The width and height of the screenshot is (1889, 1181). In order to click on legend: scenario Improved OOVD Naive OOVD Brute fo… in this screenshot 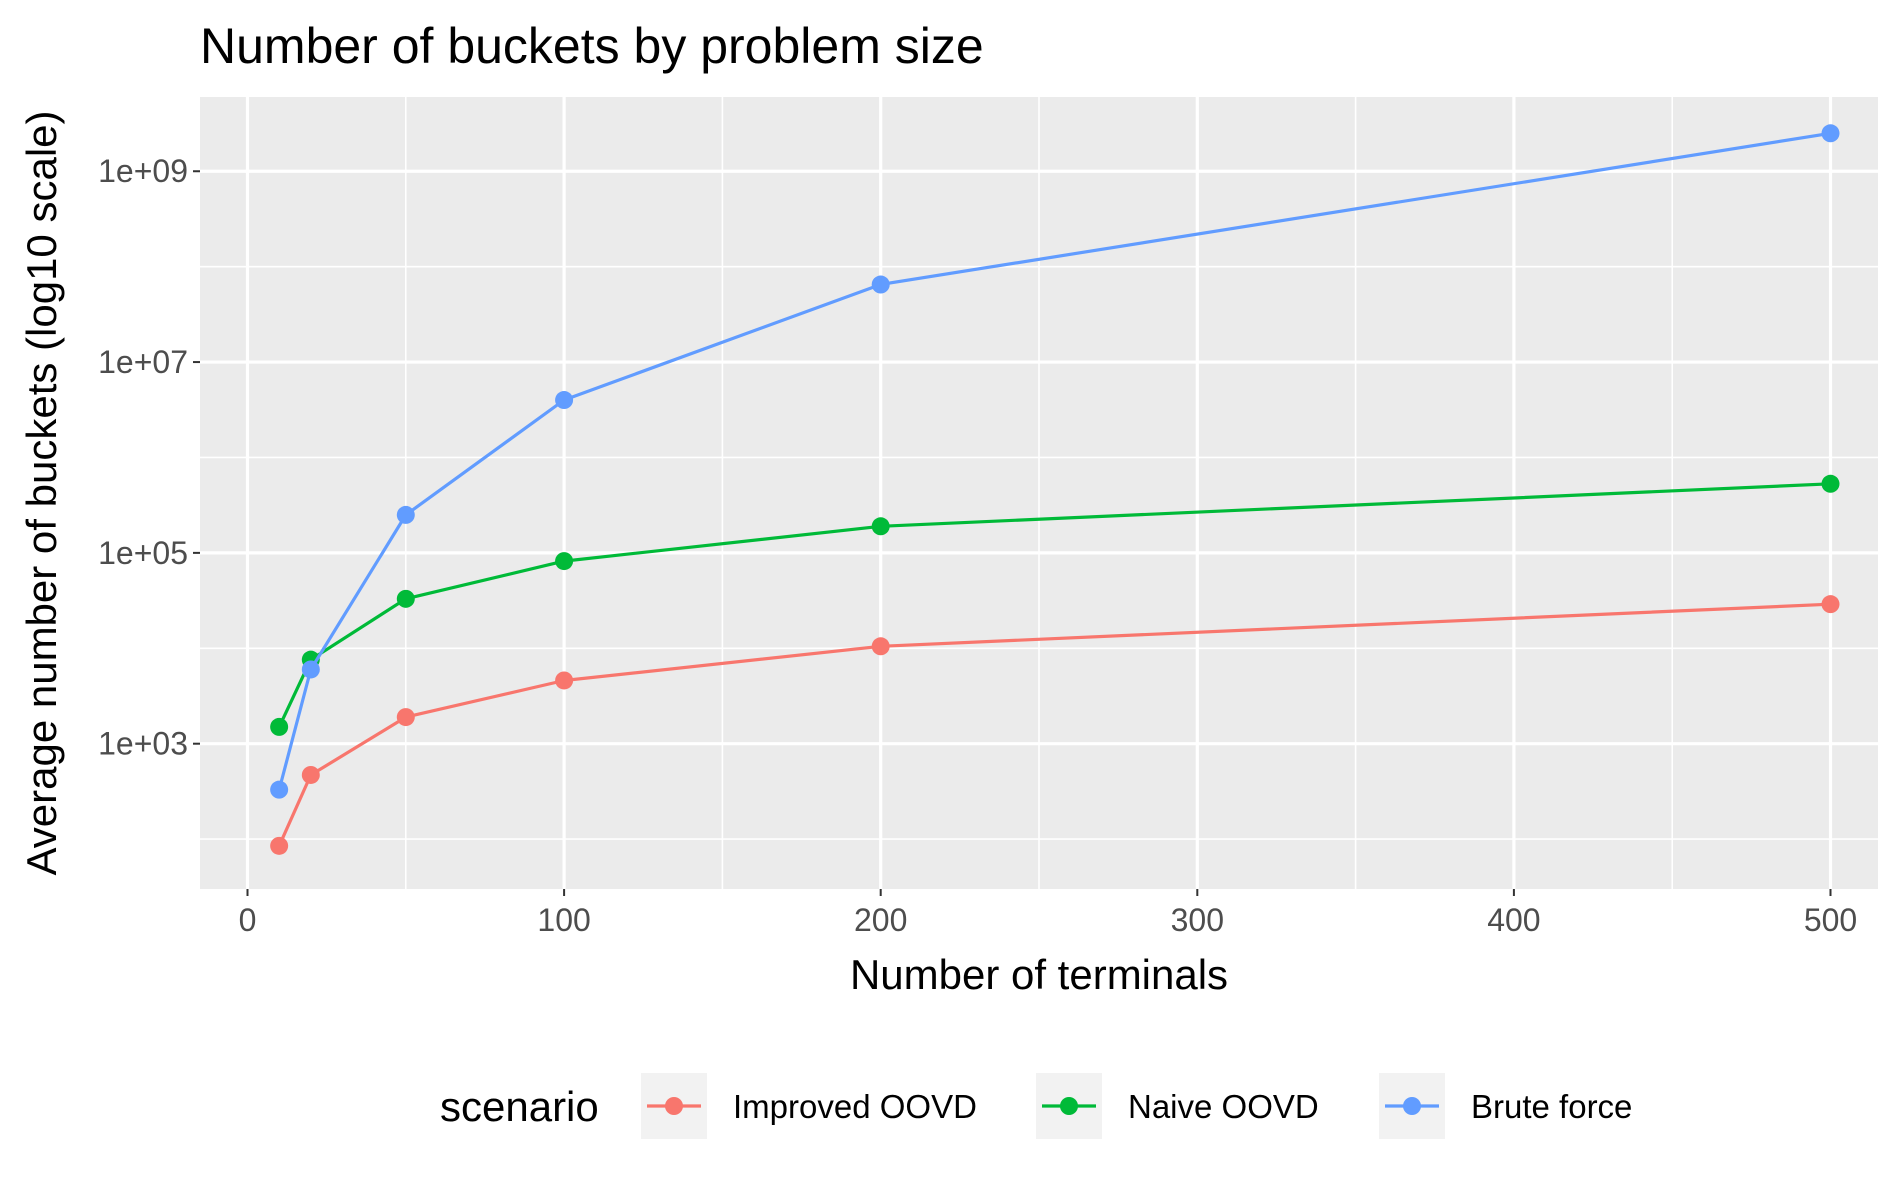, I will do `click(1036, 1106)`.